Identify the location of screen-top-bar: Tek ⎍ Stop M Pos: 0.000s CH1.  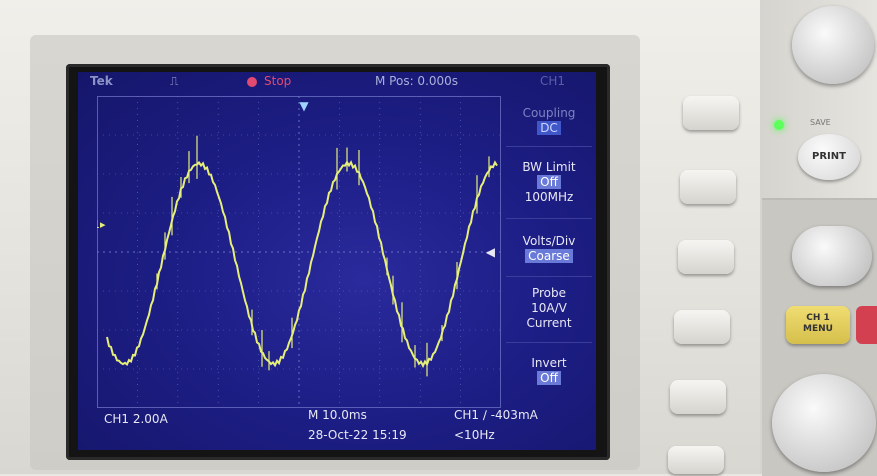
(337, 82).